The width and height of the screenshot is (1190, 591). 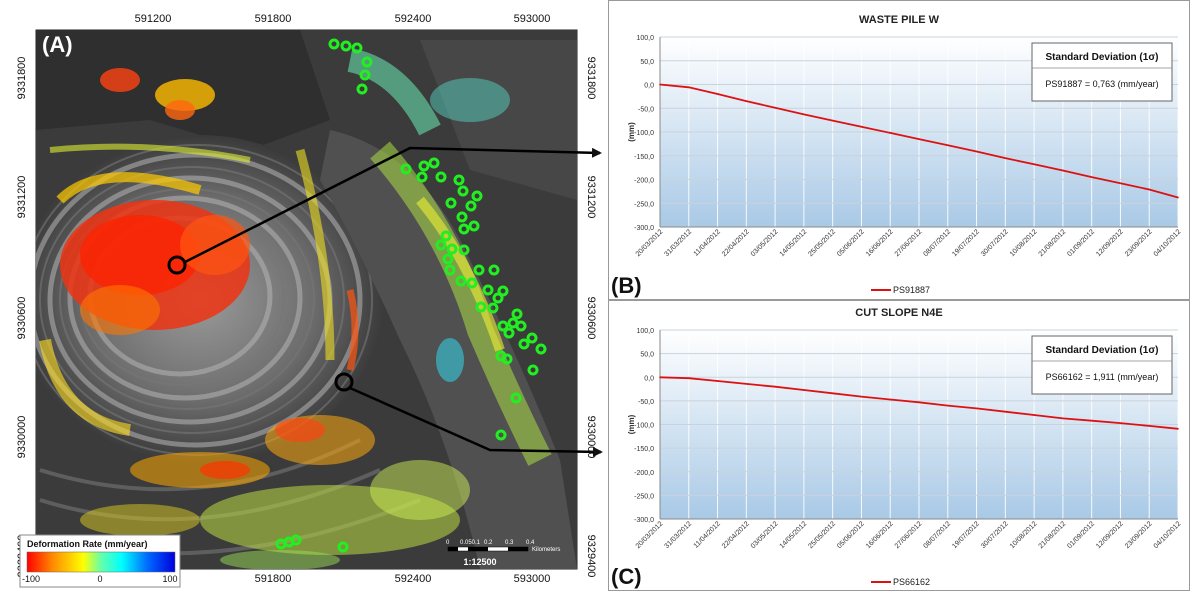 I want to click on scale-unit: Kilometers, so click(x=546, y=550).